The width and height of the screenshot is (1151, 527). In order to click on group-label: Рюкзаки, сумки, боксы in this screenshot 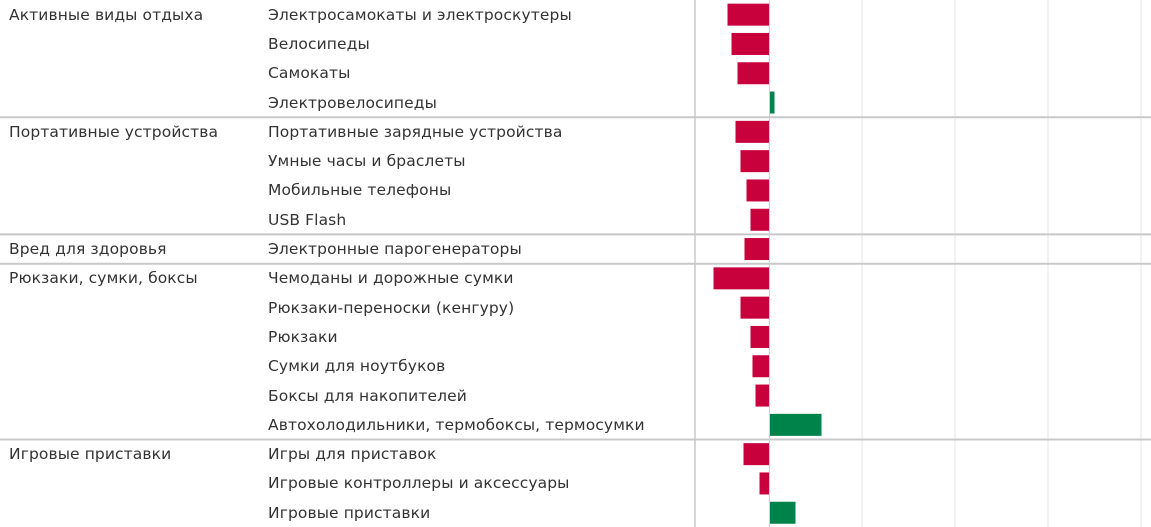, I will do `click(103, 278)`.